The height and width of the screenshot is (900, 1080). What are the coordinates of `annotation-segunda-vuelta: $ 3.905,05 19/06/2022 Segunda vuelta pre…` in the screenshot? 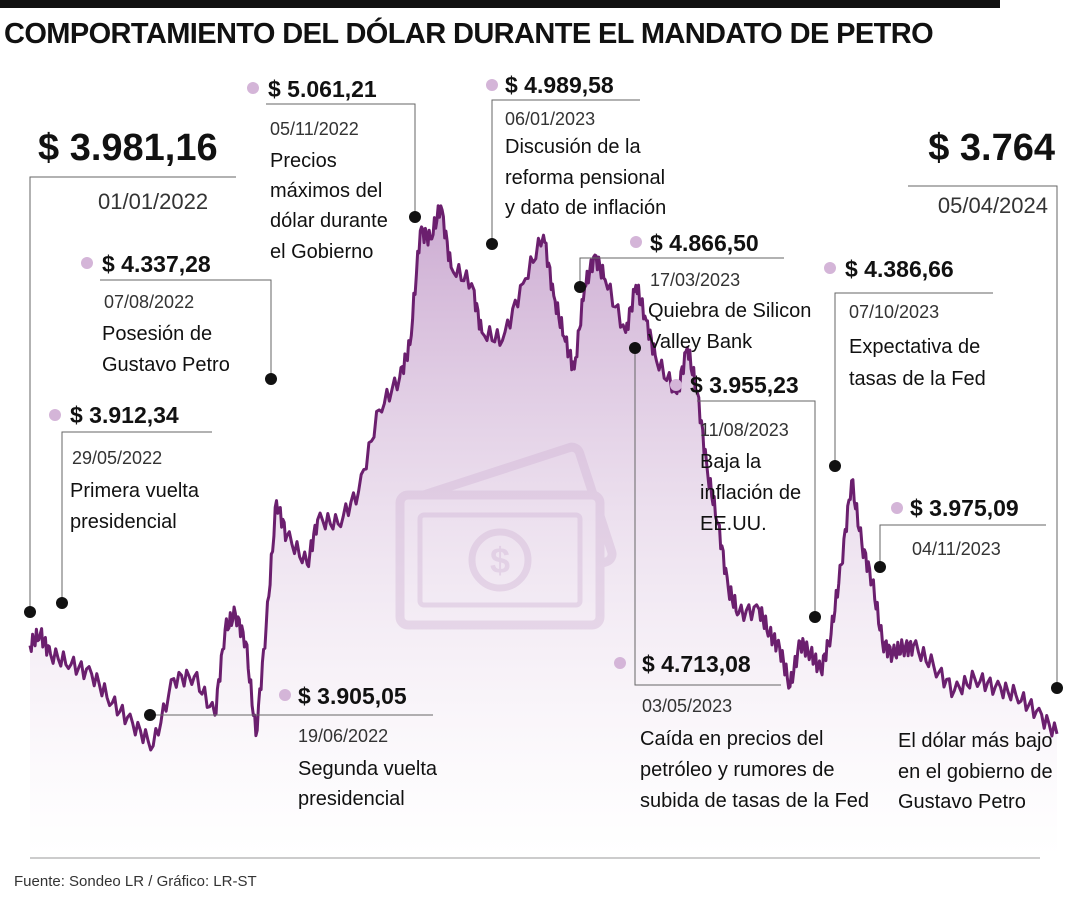 It's located at (368, 746).